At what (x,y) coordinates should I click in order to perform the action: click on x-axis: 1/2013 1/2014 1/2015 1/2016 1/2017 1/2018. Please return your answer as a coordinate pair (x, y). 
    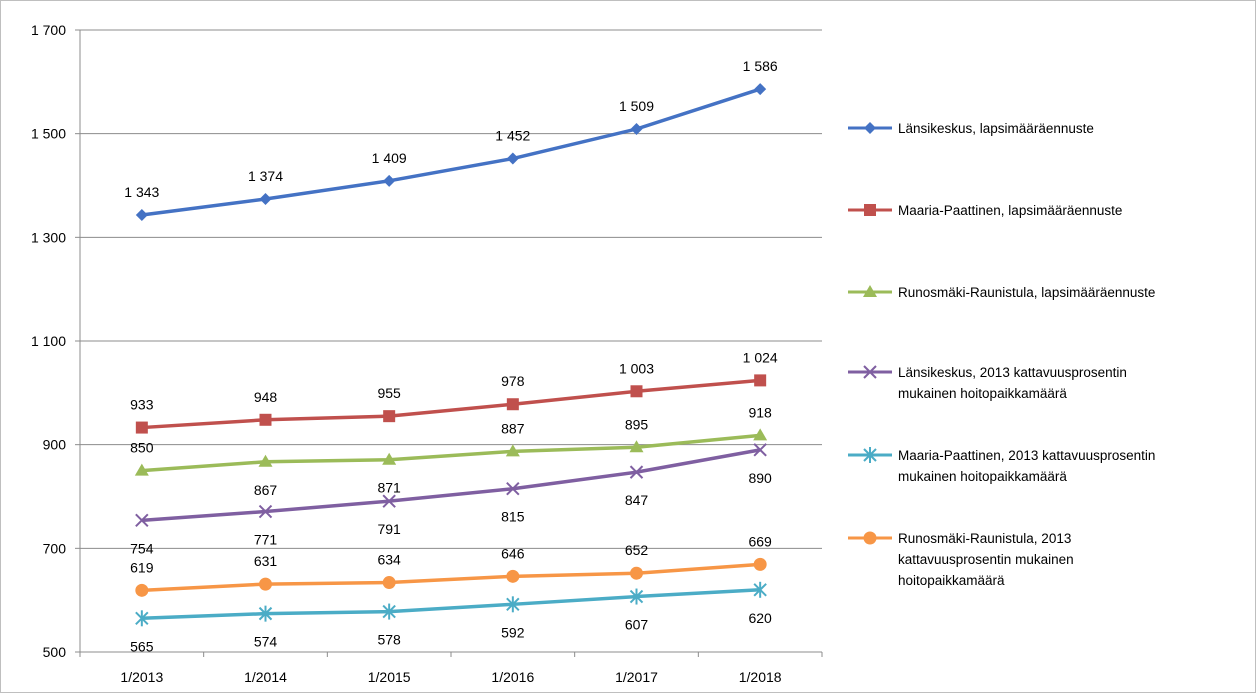
    Looking at the image, I should click on (451, 668).